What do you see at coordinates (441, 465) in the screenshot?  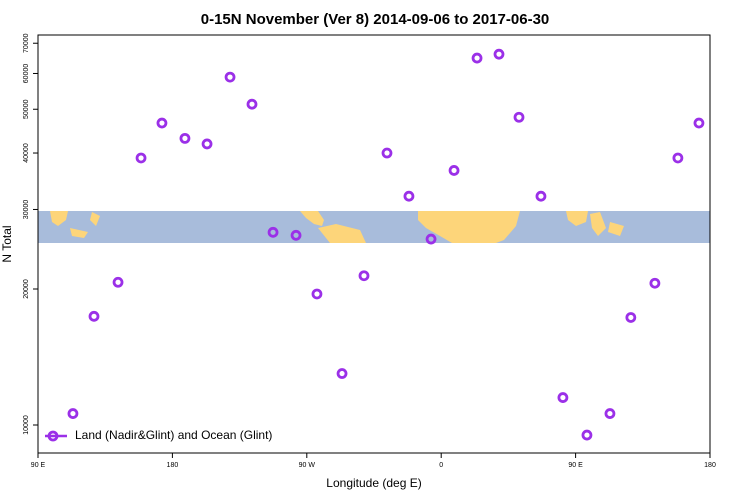 I see `x-tick-label: 0` at bounding box center [441, 465].